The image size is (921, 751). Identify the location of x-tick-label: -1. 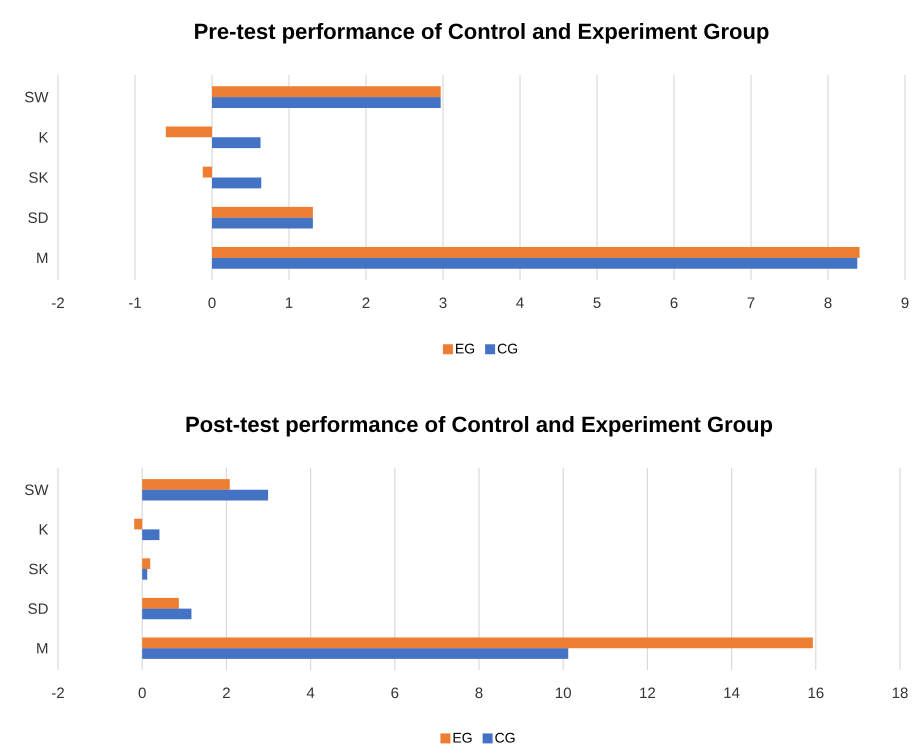
(135, 303).